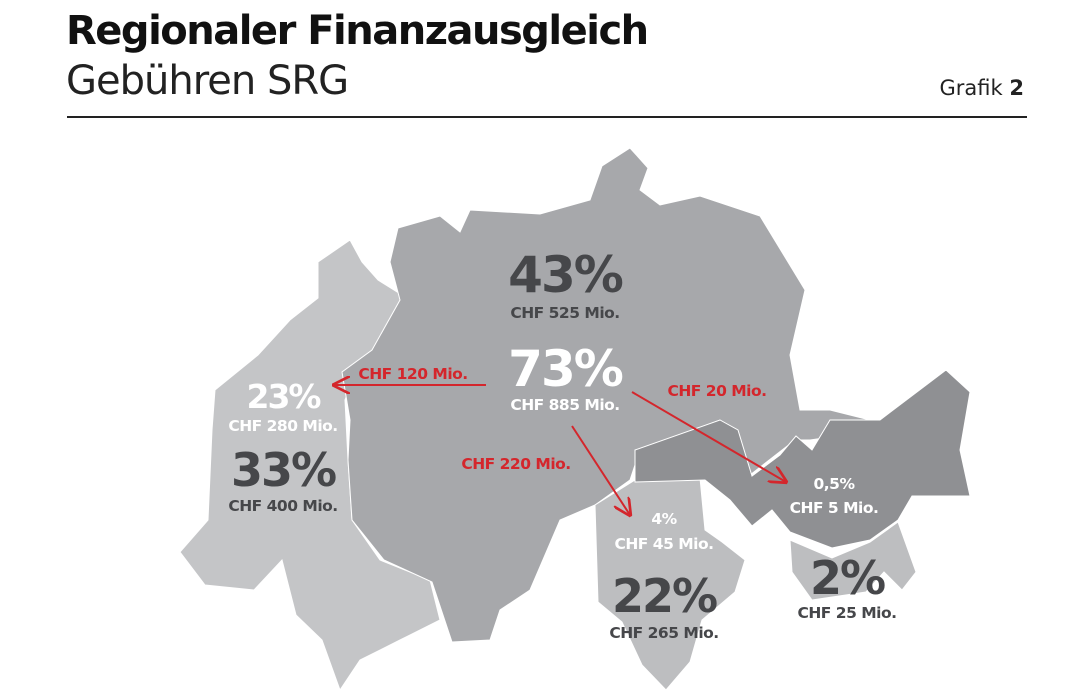  Describe the element at coordinates (282, 426) in the screenshot. I see `french-pay-amount: CHF 280 Mio.` at that location.